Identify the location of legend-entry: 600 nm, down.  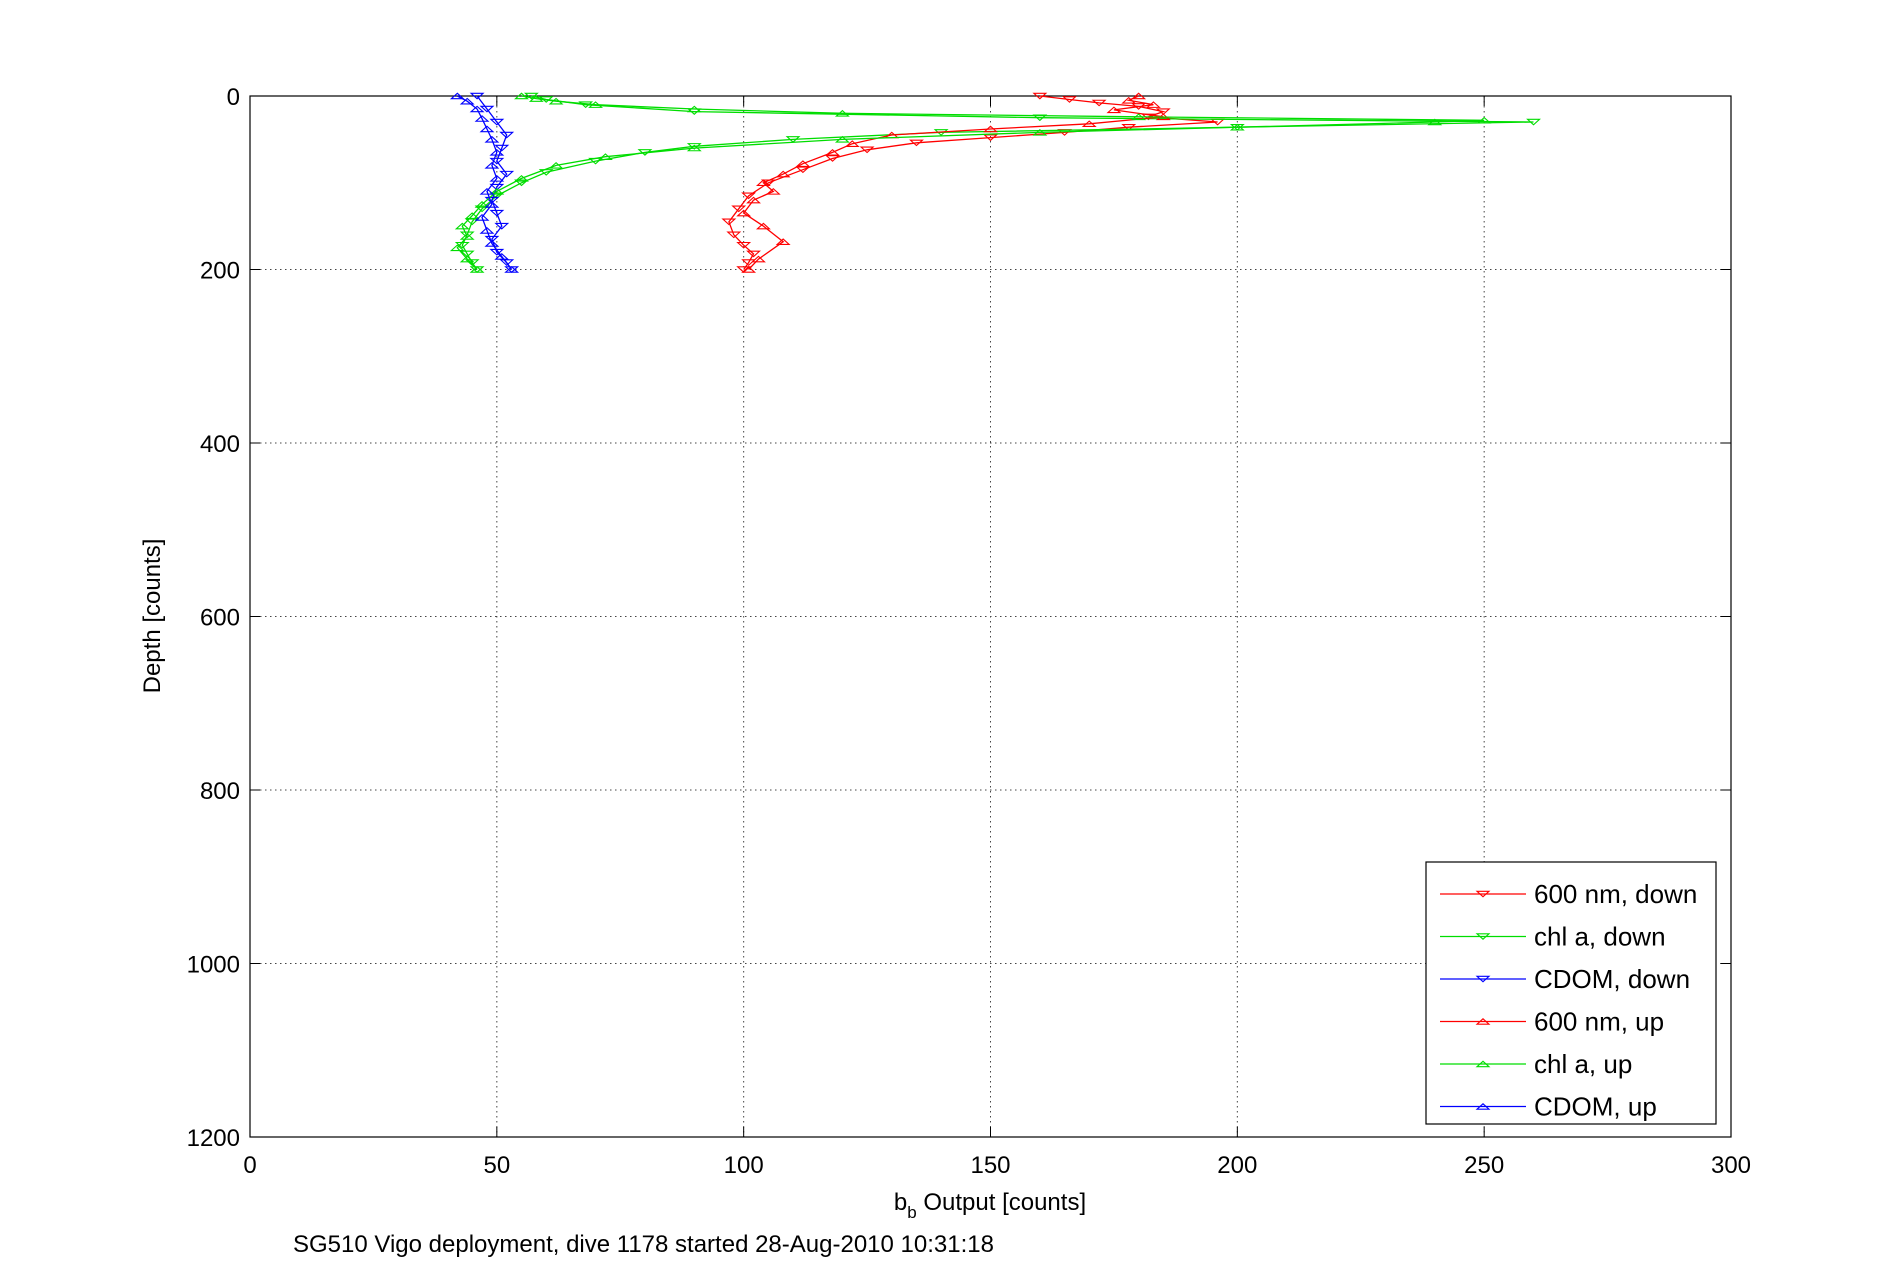
(1568, 894).